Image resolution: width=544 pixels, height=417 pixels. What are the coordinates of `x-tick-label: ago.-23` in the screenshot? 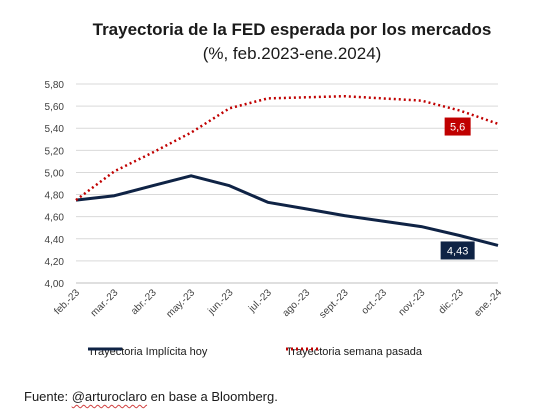 It's located at (297, 303).